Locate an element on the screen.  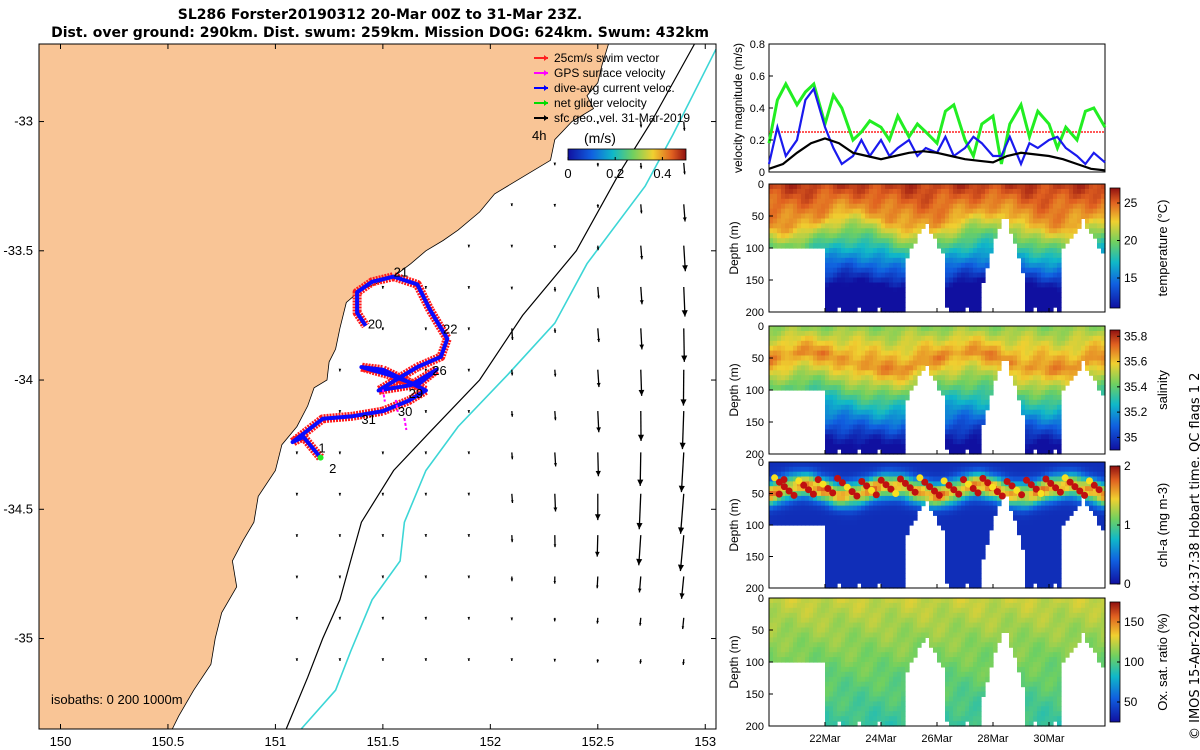
colorbar-tick: 0 is located at coordinates (1127, 584).